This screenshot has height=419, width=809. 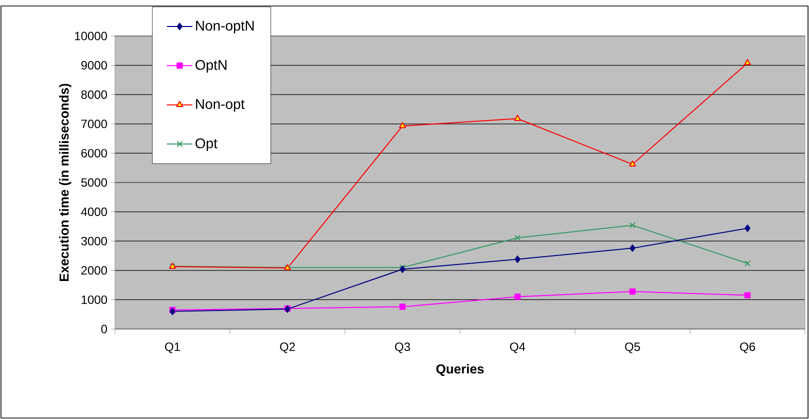 What do you see at coordinates (94, 124) in the screenshot?
I see `y-tick-label: 7000` at bounding box center [94, 124].